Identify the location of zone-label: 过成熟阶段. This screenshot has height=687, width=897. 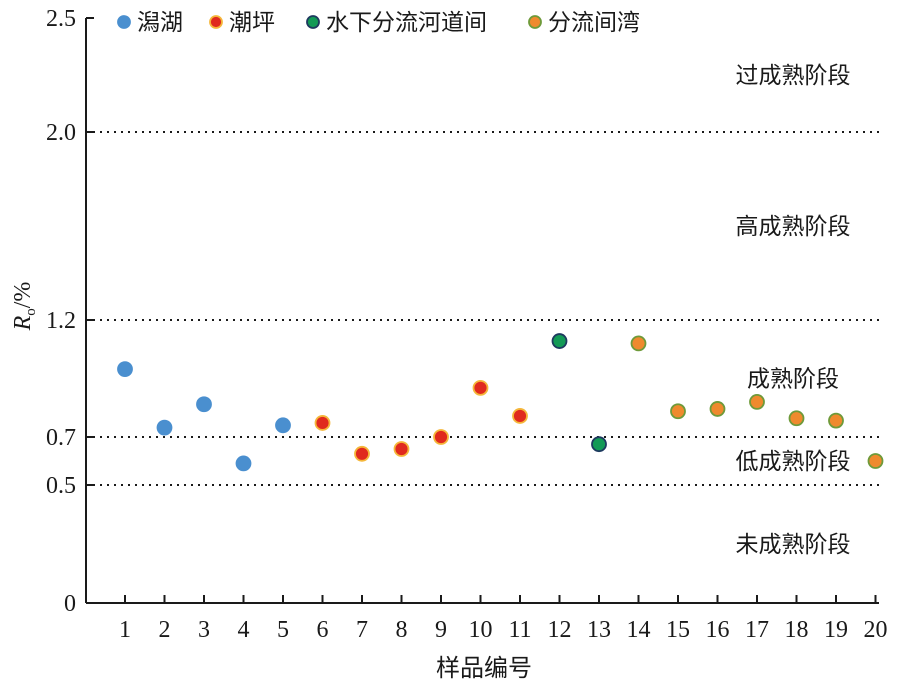
(793, 76).